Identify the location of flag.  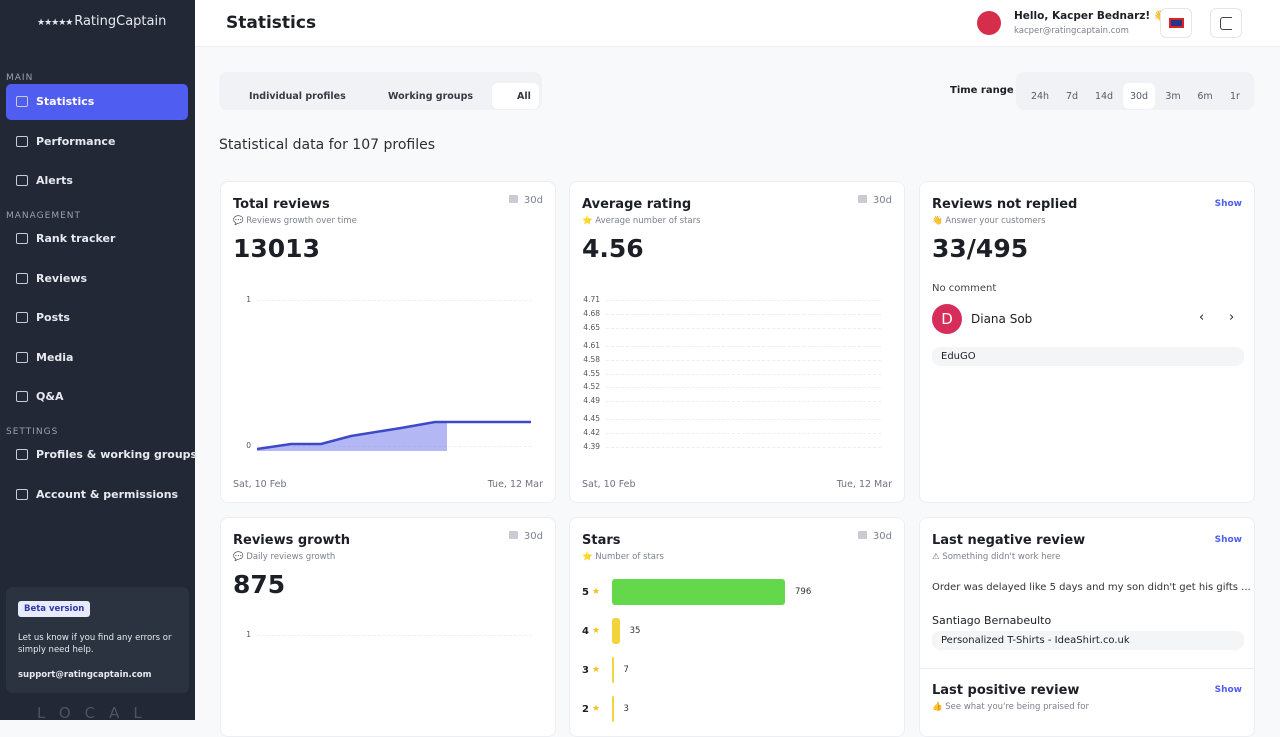
(1176, 23).